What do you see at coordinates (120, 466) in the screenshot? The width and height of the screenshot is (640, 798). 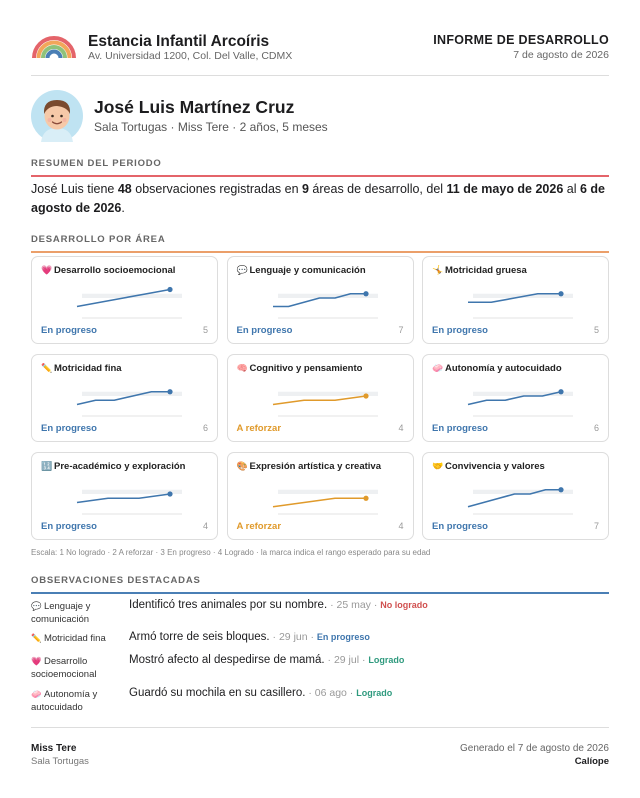 I see `area-card-label: Pre-académico y exploración` at bounding box center [120, 466].